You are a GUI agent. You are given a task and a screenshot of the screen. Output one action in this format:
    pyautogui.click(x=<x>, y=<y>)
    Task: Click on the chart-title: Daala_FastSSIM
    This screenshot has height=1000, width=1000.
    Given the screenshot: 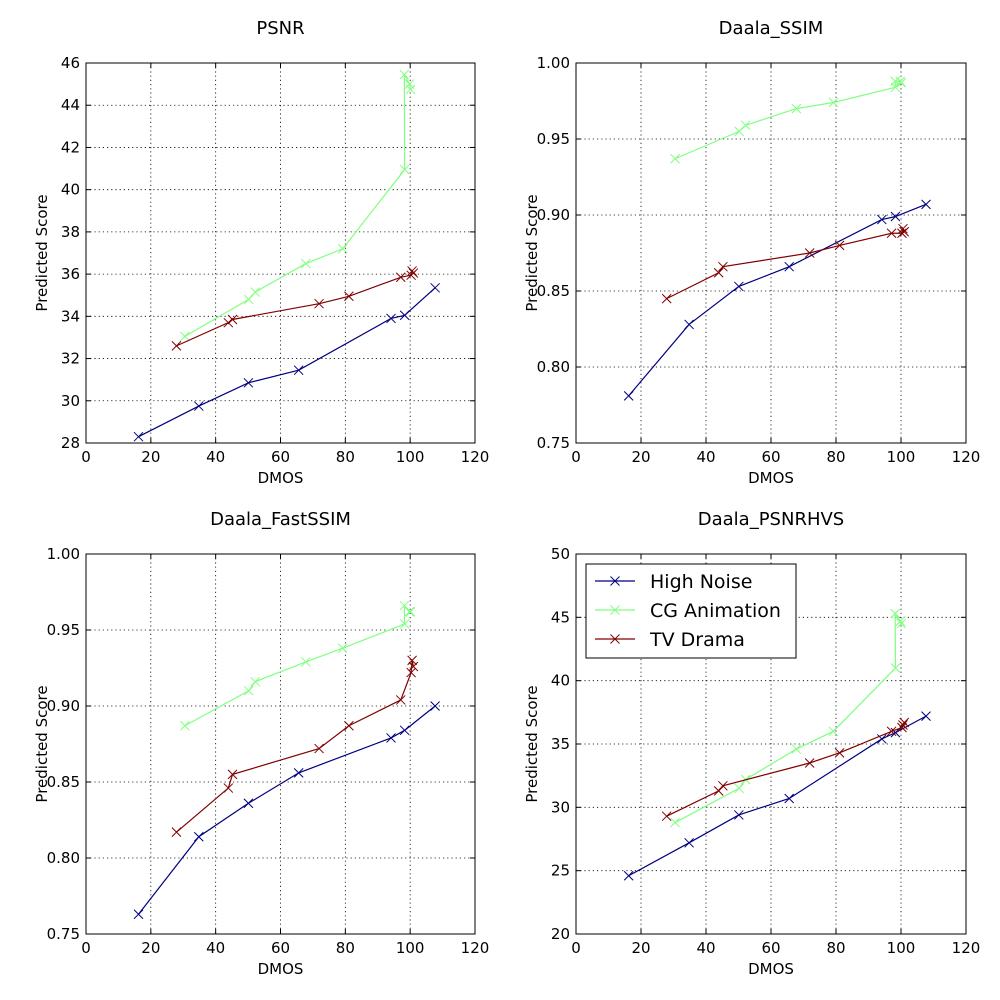 What is the action you would take?
    pyautogui.click(x=280, y=519)
    